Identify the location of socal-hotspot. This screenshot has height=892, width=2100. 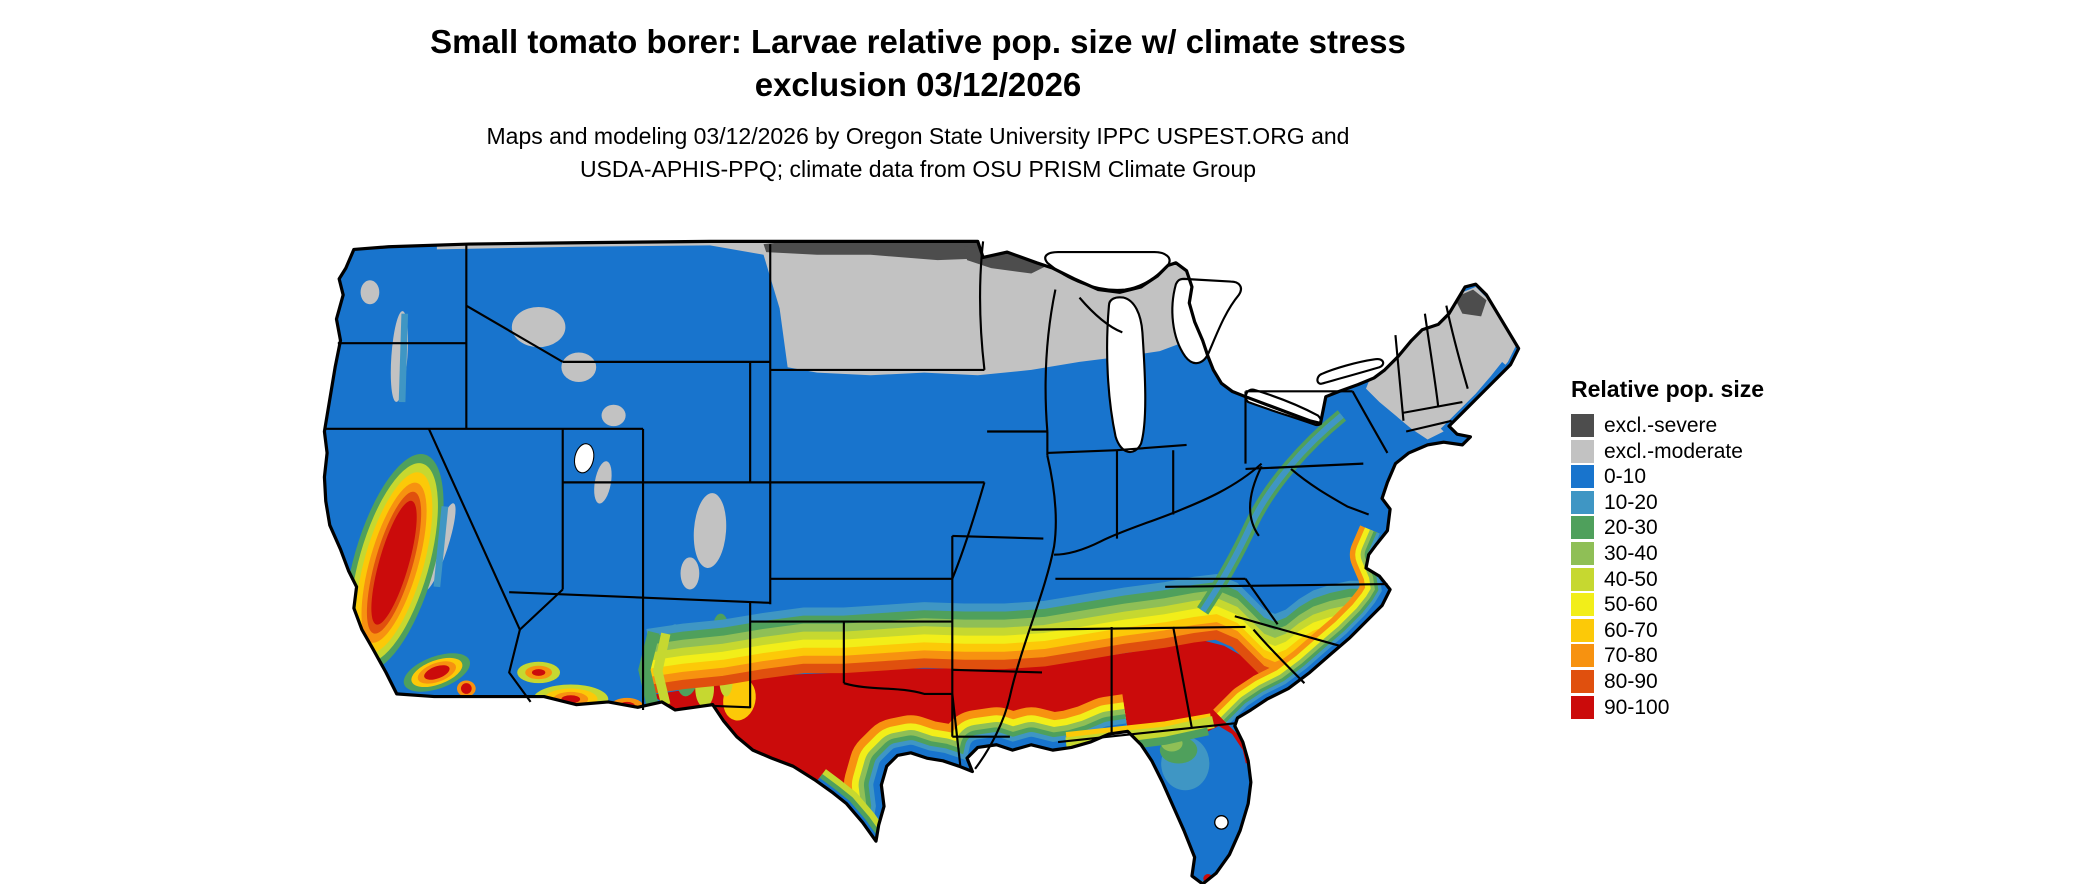
(439, 675).